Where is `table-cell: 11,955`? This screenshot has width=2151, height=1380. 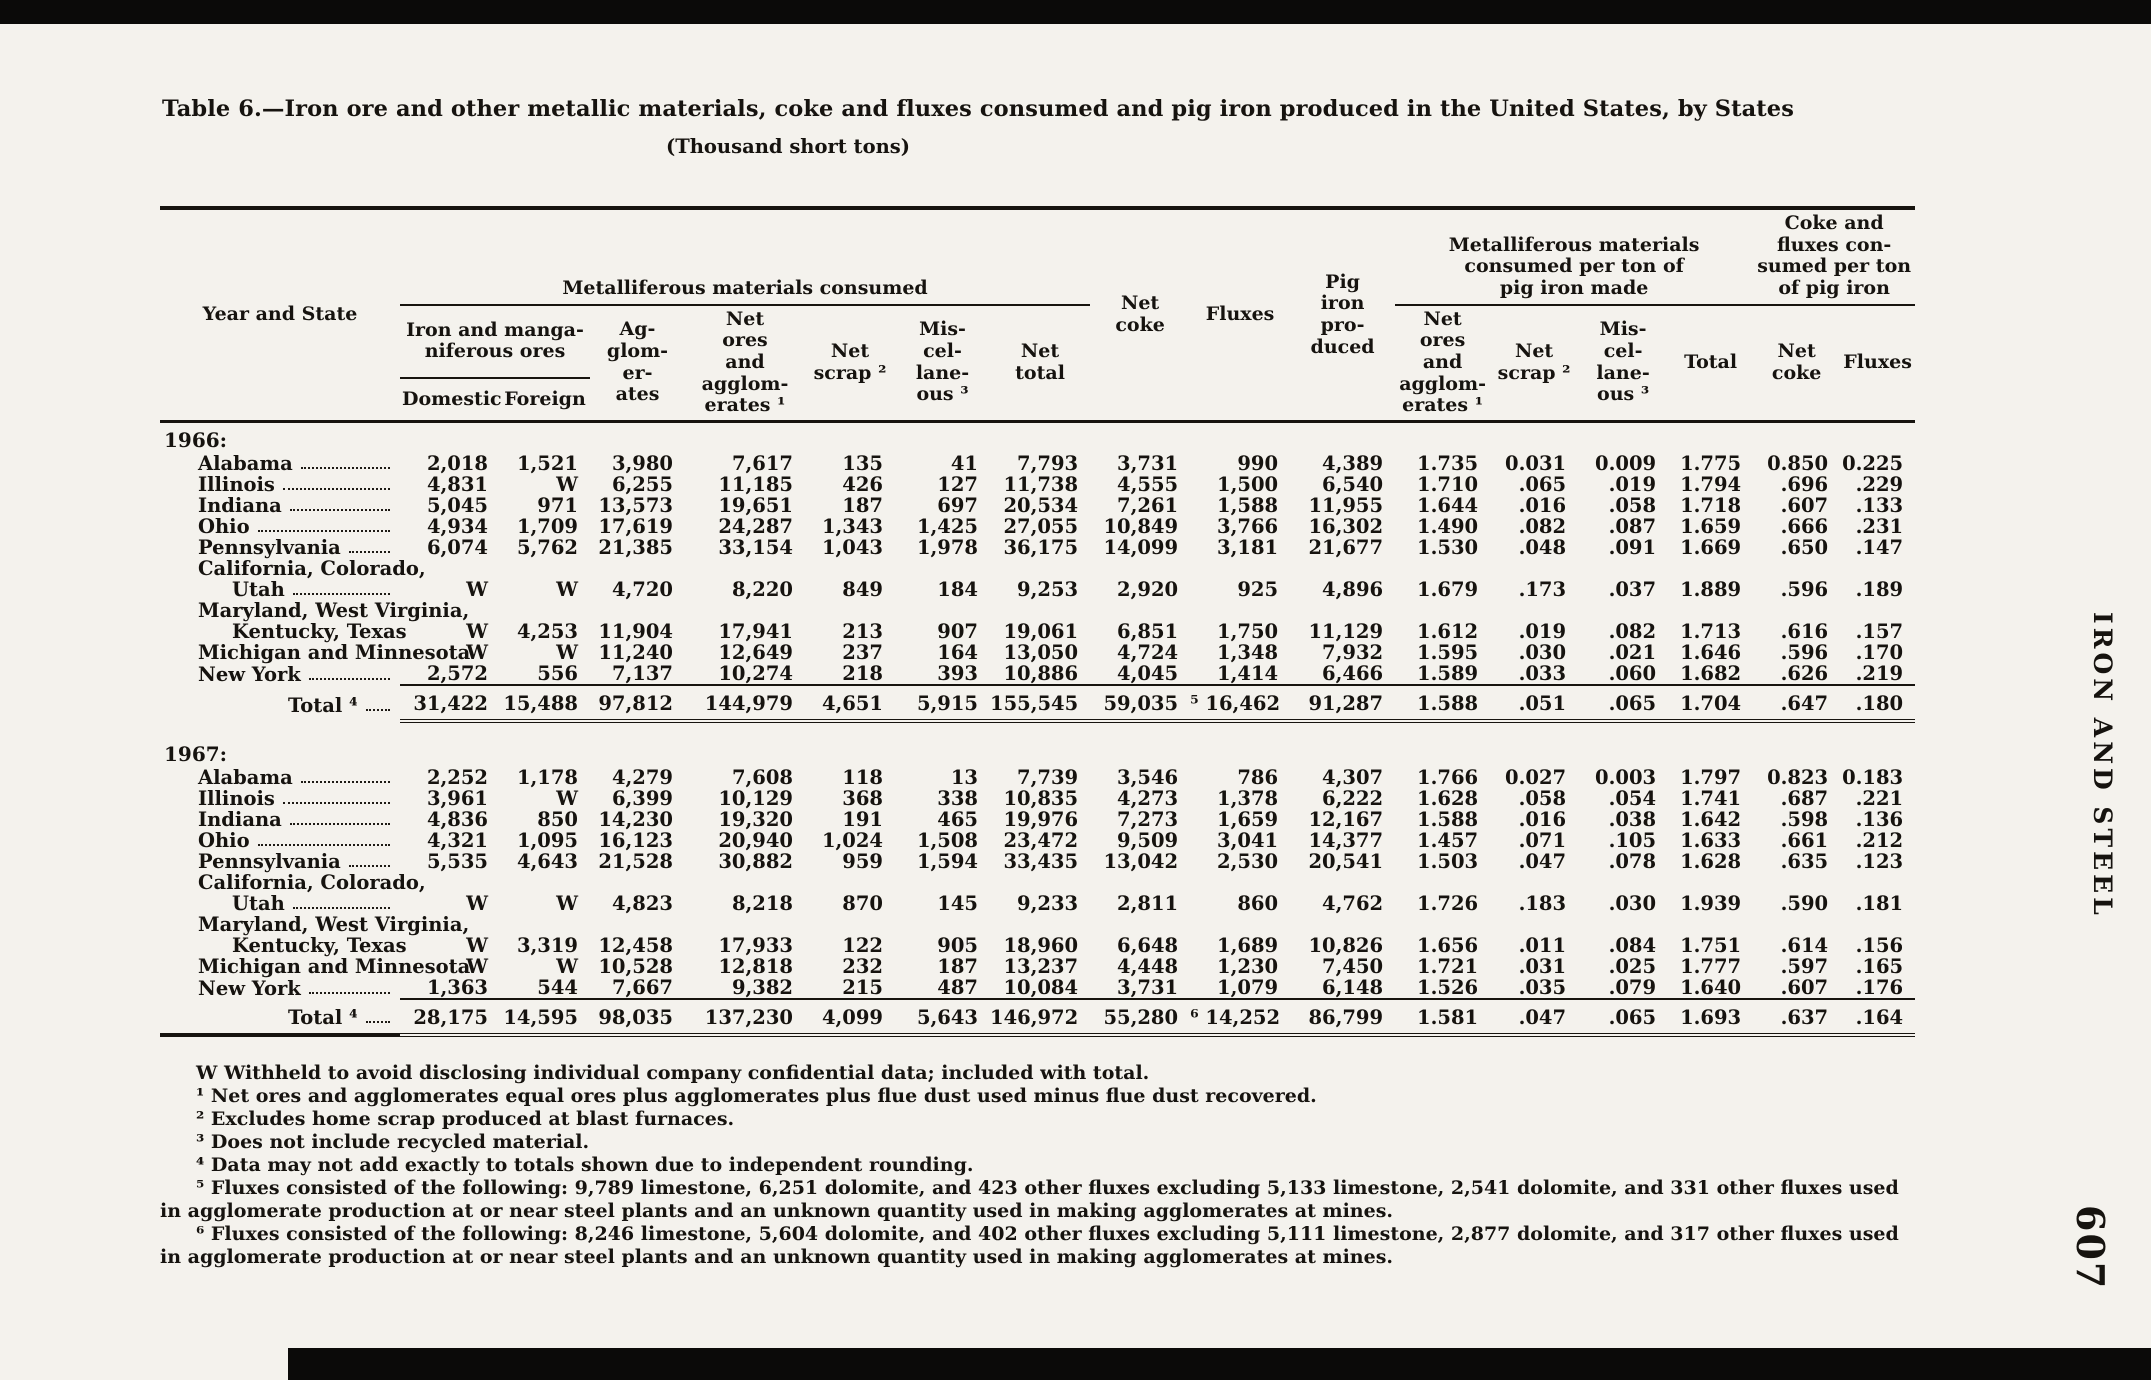
table-cell: 11,955 is located at coordinates (1346, 505).